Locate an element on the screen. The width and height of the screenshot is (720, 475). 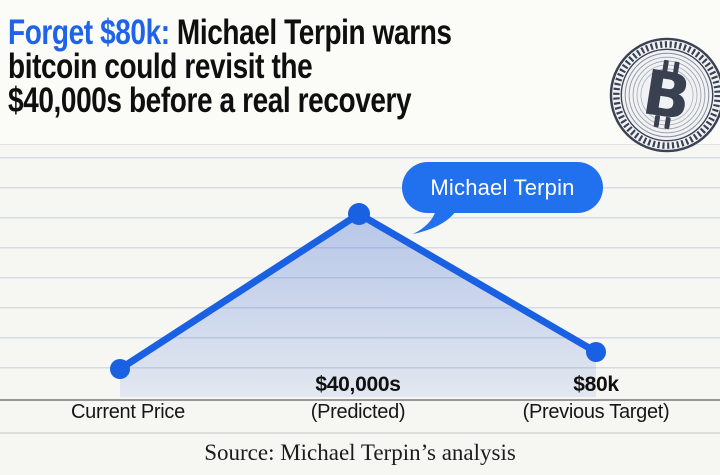
x-axis-line is located at coordinates (360, 400).